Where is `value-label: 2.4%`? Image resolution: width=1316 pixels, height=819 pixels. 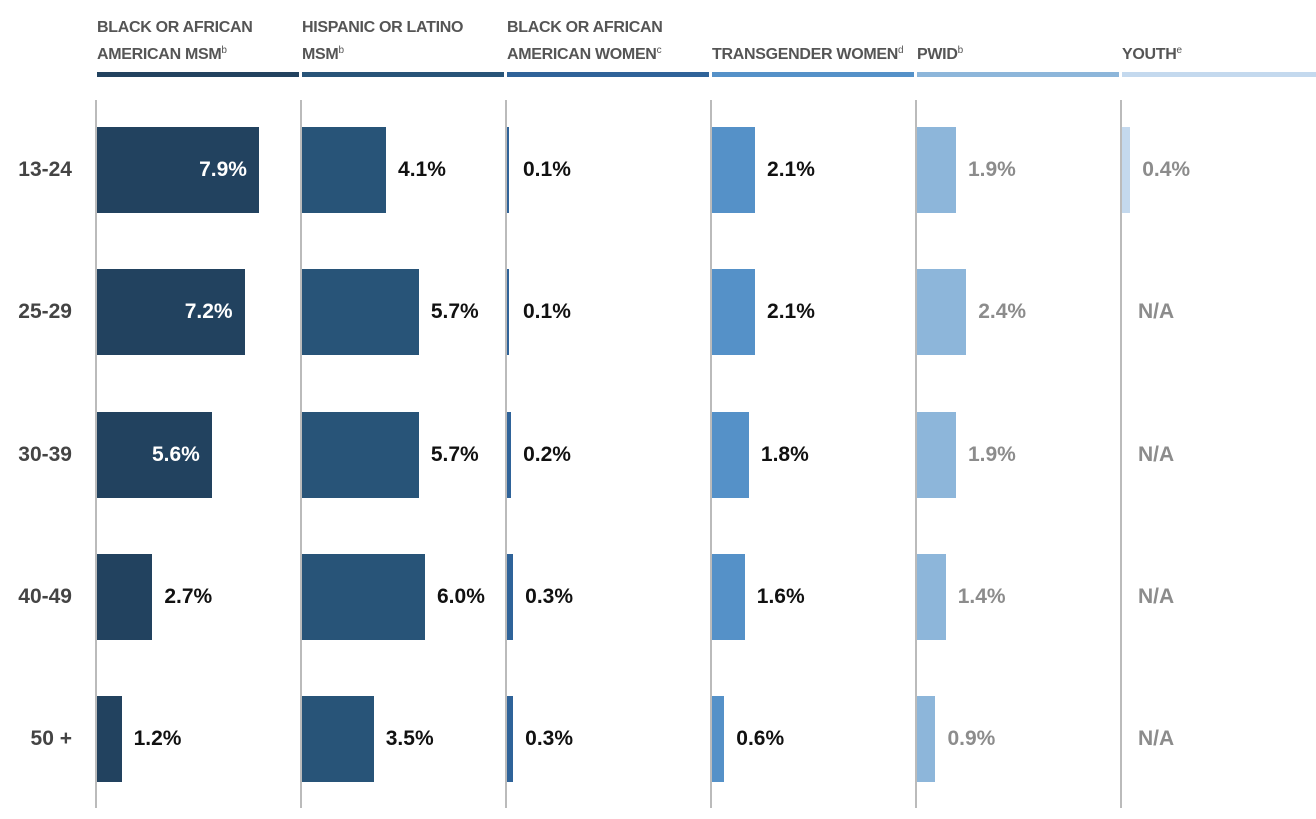 value-label: 2.4% is located at coordinates (1002, 312).